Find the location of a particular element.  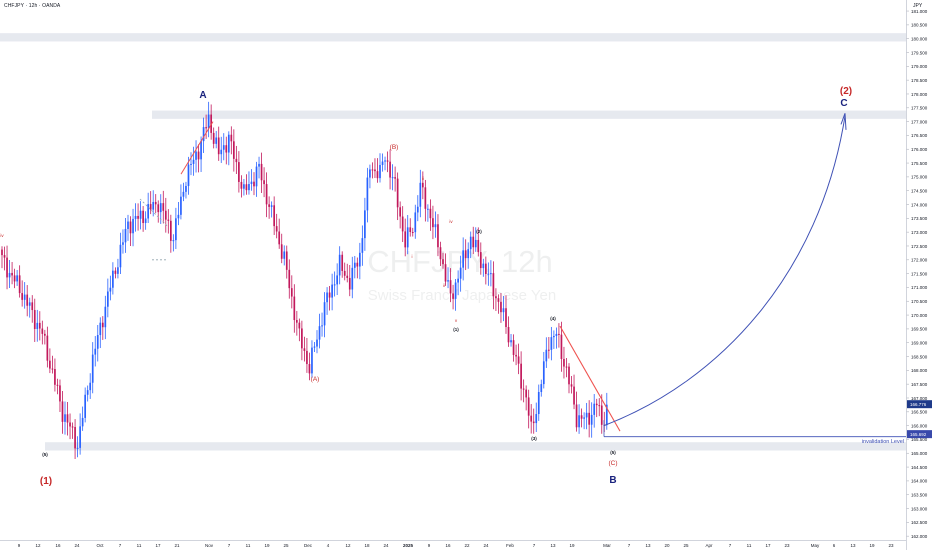

wave-label-red: (1) is located at coordinates (46, 481).